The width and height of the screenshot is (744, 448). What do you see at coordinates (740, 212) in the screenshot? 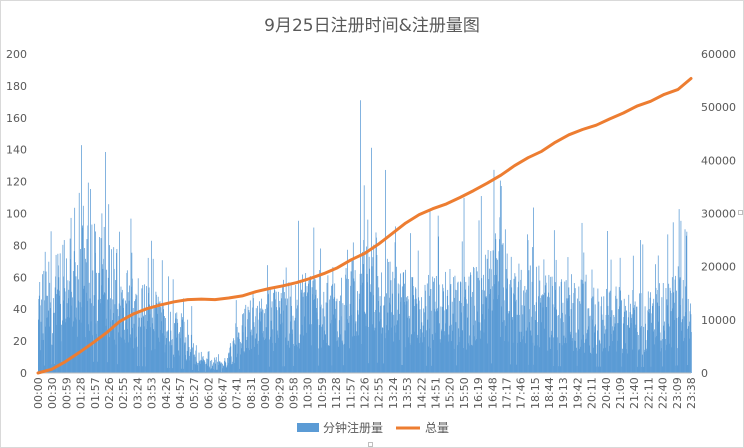
I see `resize-handle-right` at bounding box center [740, 212].